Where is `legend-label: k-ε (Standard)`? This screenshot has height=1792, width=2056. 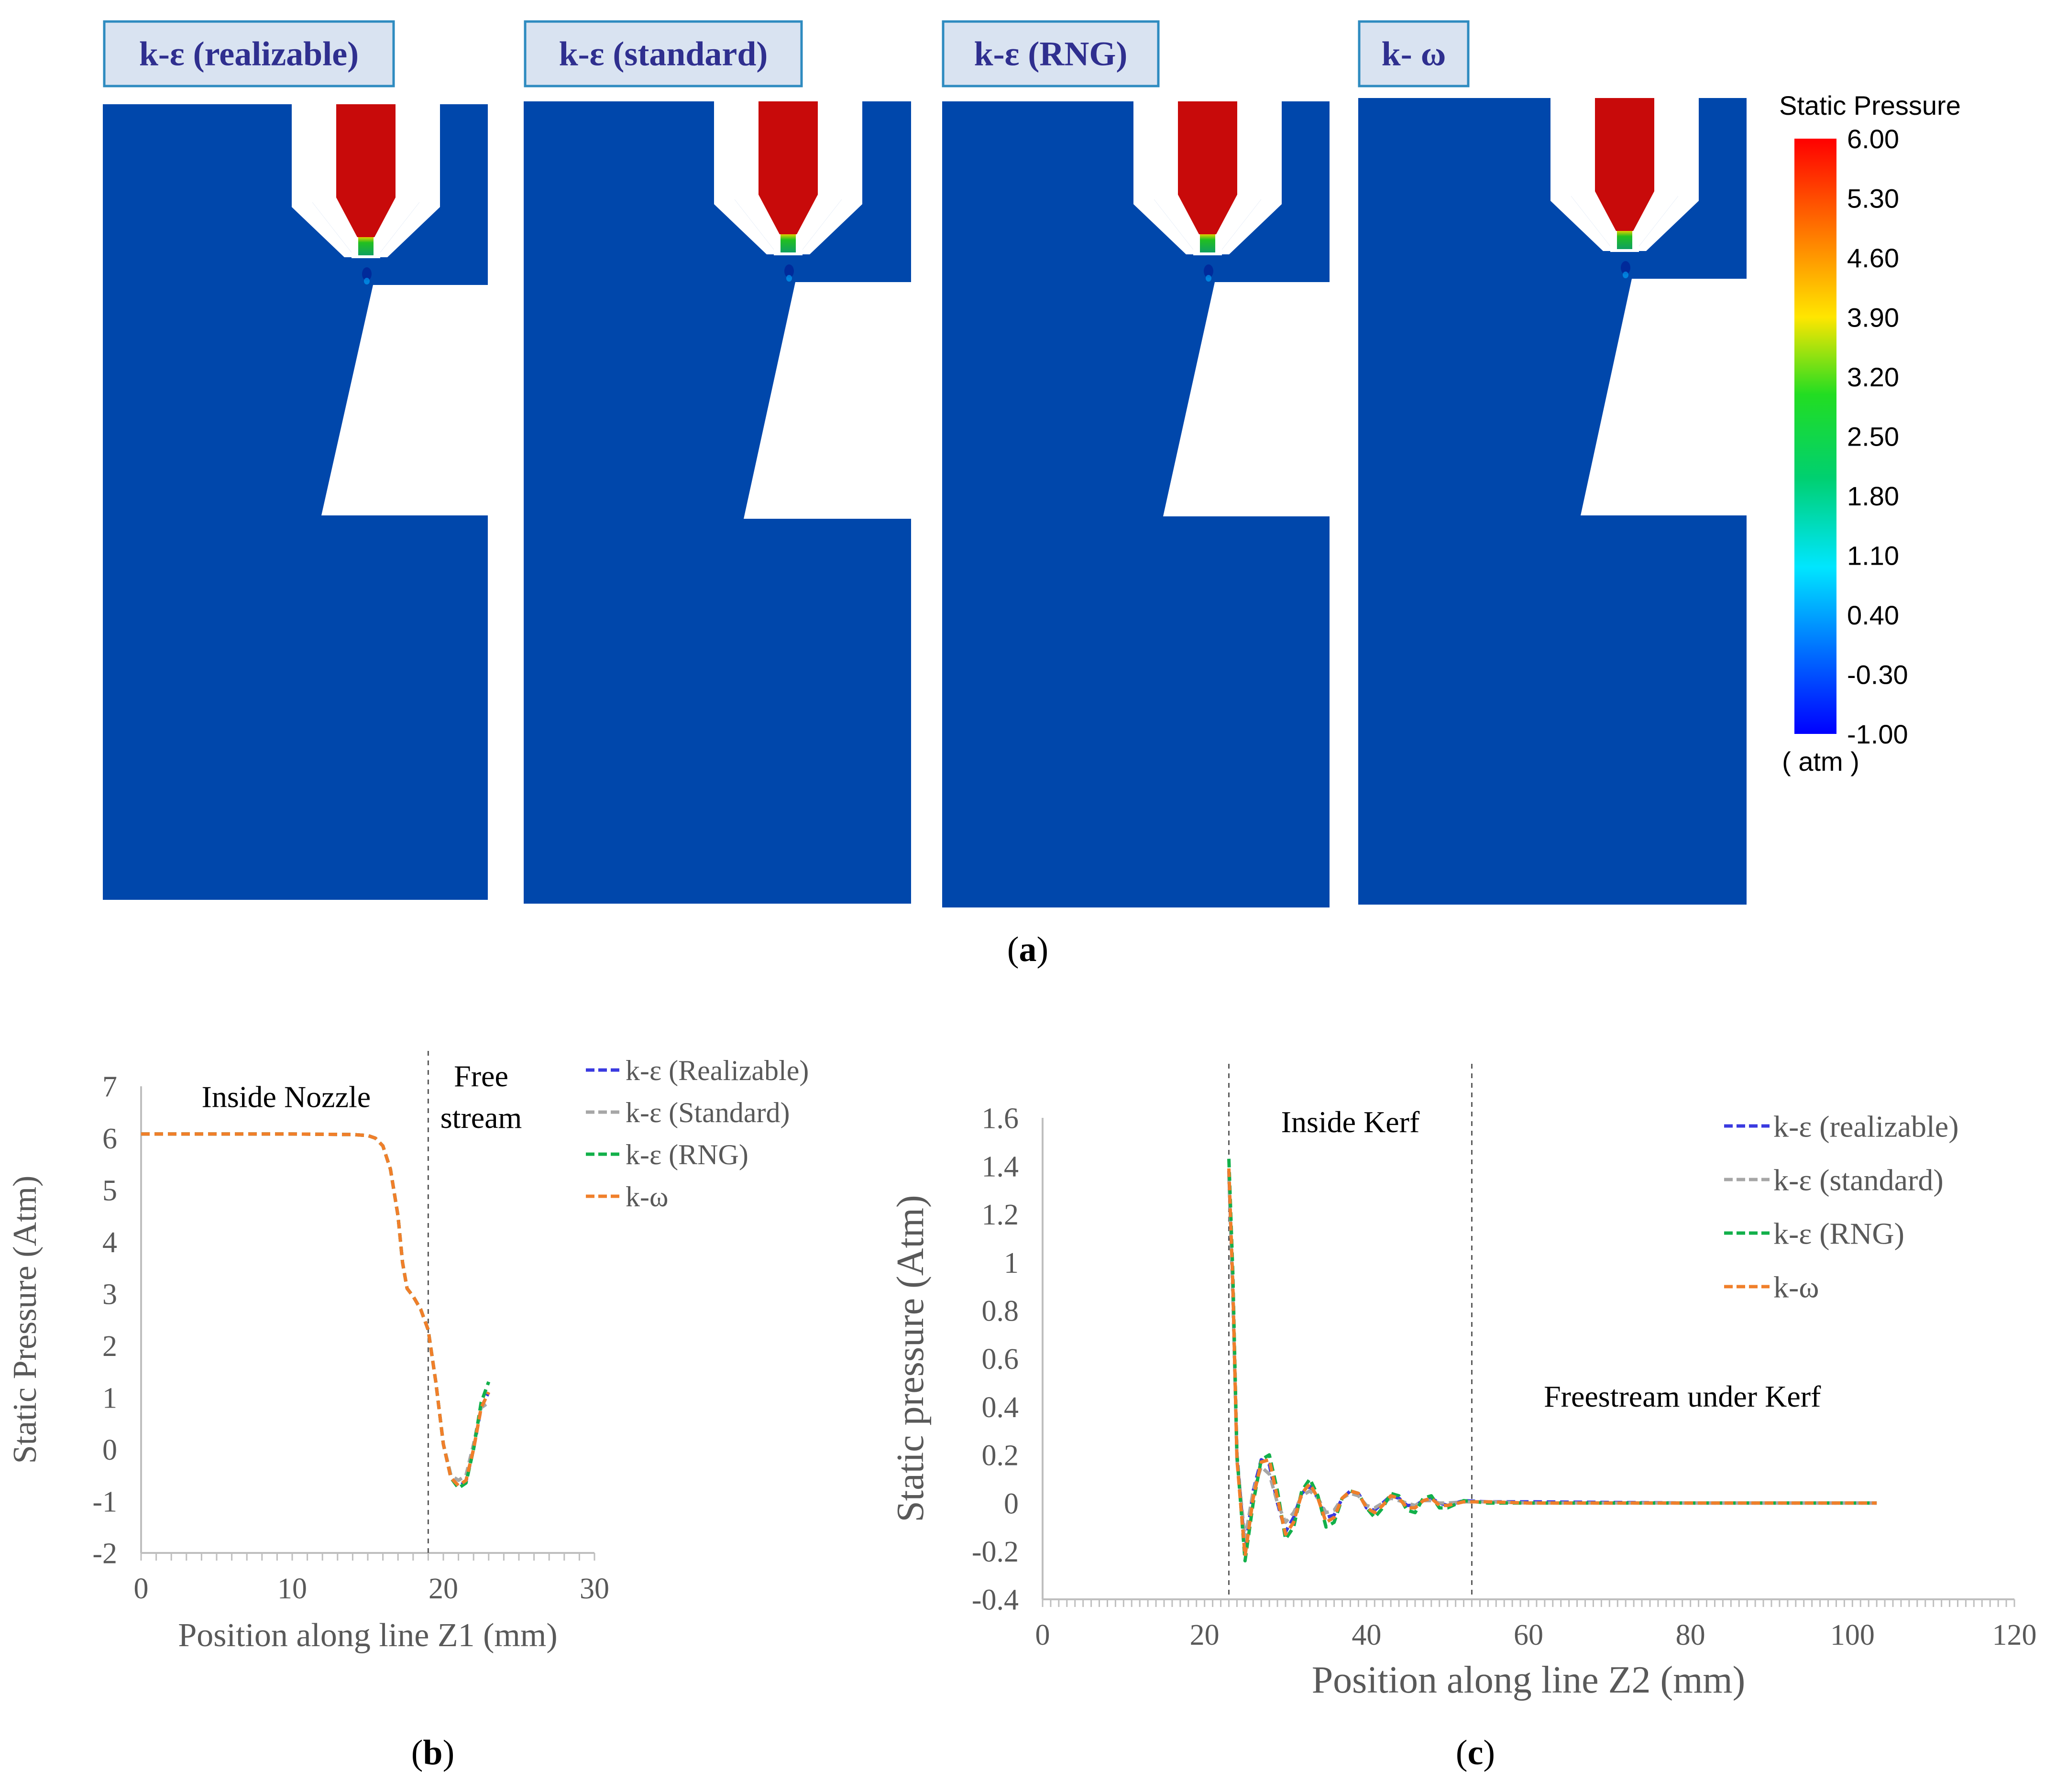
legend-label: k-ε (Standard) is located at coordinates (708, 1112).